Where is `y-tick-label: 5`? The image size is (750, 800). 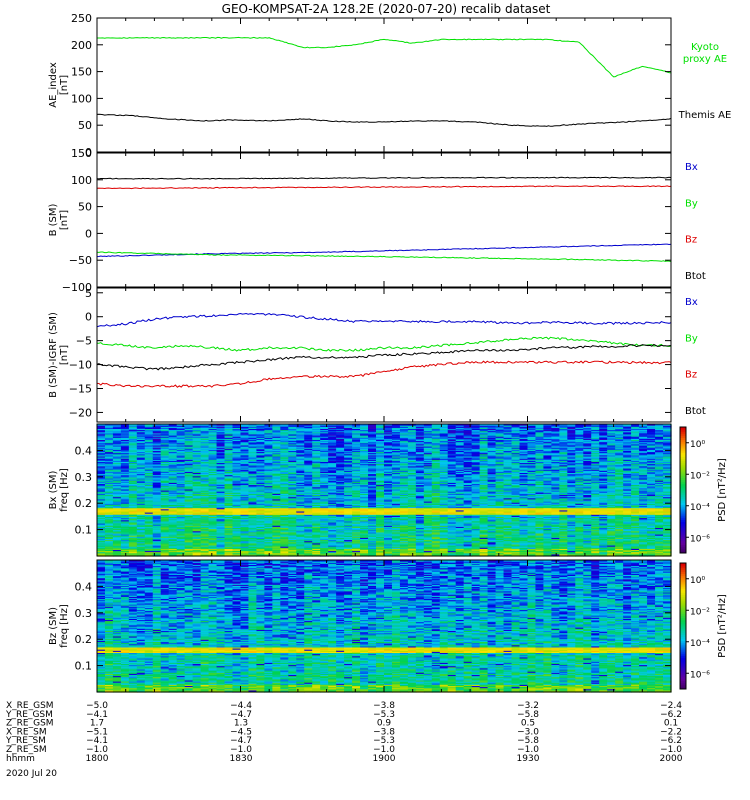 y-tick-label: 5 is located at coordinates (88, 293).